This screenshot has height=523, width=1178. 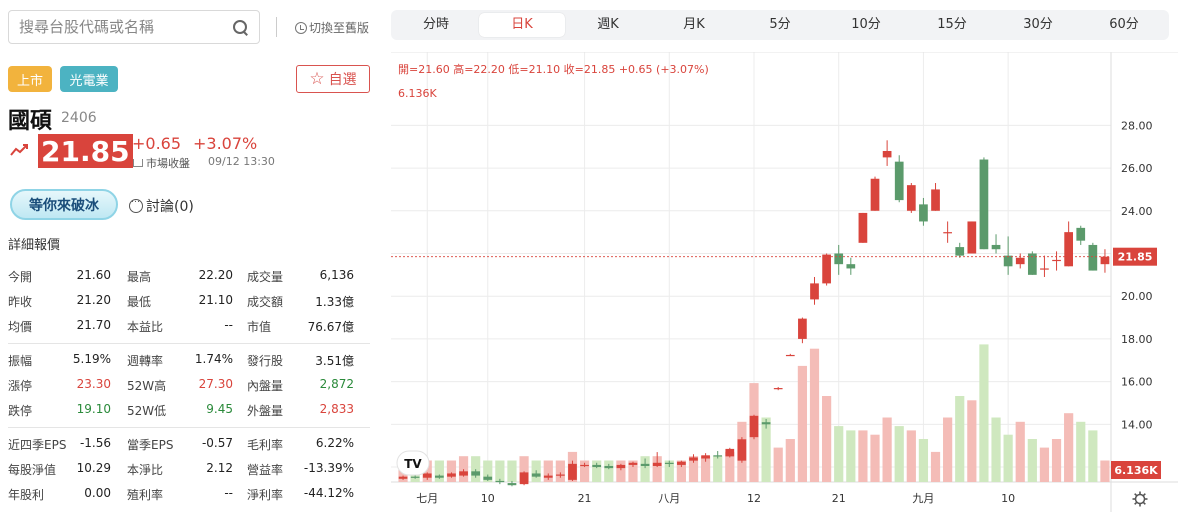 I want to click on quote-cell: 內盤量 2,872, so click(x=301, y=385).